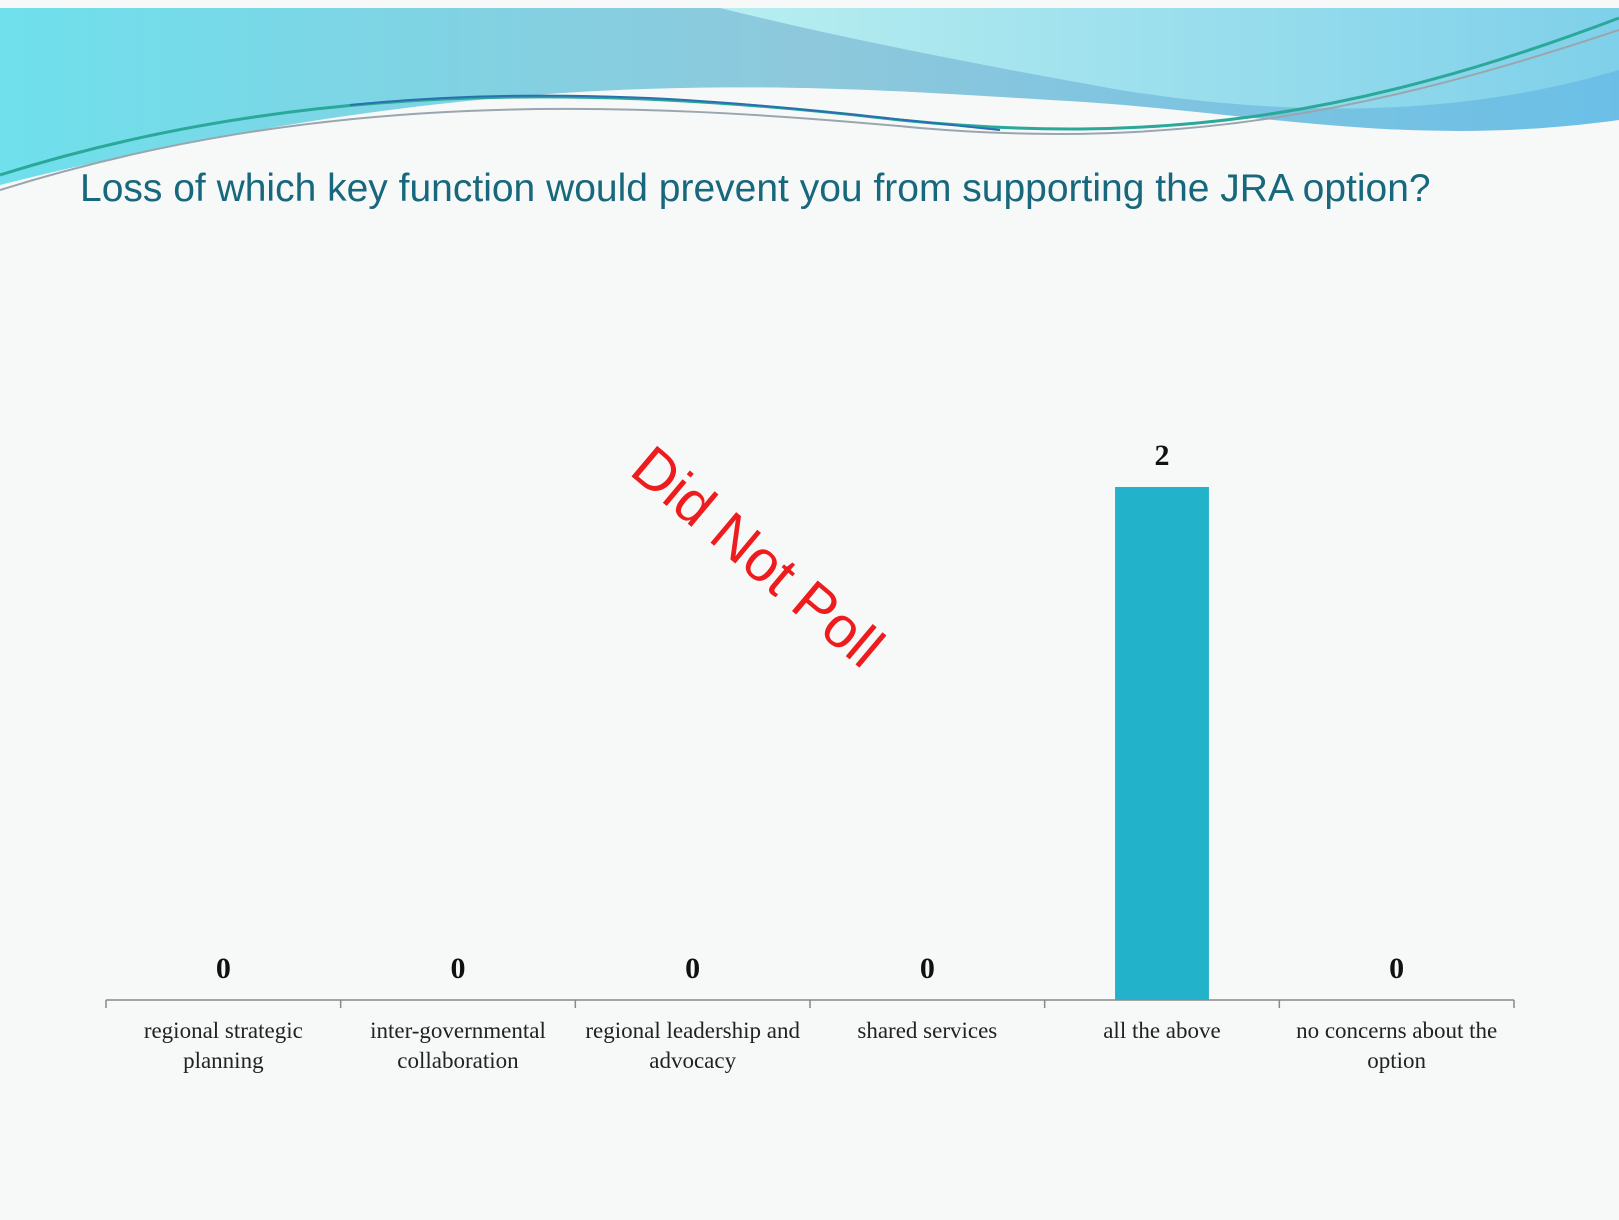 The height and width of the screenshot is (1220, 1619). Describe the element at coordinates (1162, 1030) in the screenshot. I see `x-tick-label: all the above` at that location.